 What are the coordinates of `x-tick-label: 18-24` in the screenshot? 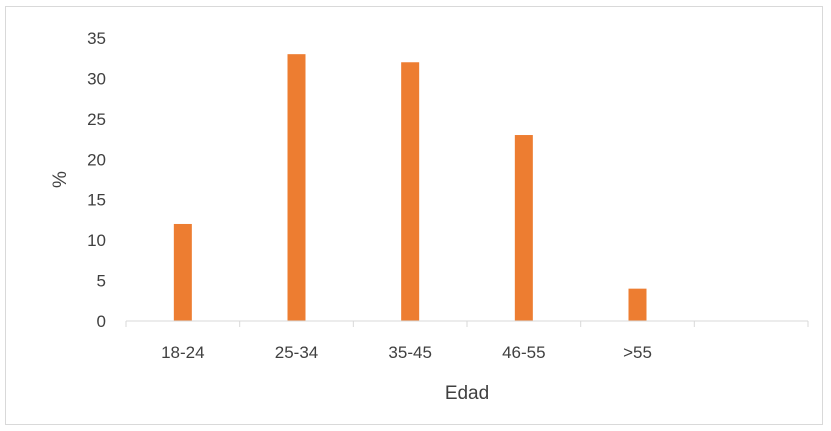 It's located at (182, 352).